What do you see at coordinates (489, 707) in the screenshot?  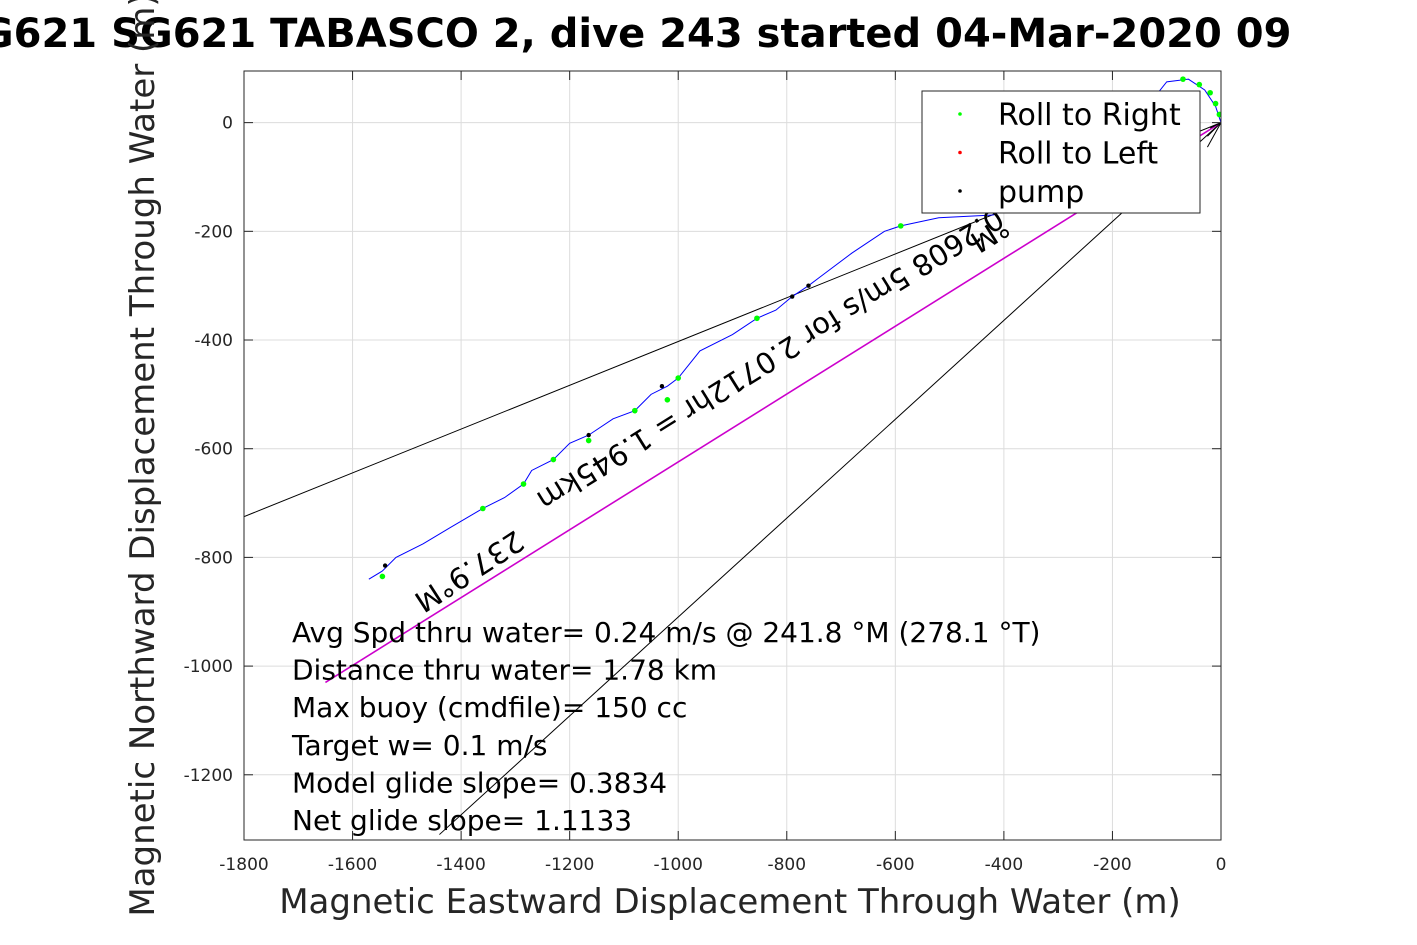 I see `stat-line: Max buoy (cmdfile)= 150 cc` at bounding box center [489, 707].